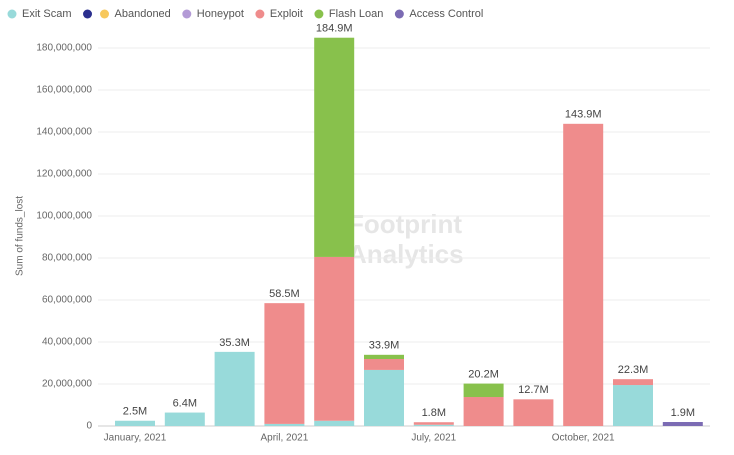 This screenshot has height=455, width=734. Describe the element at coordinates (583, 438) in the screenshot. I see `x-tick-label: October, 2021` at that location.